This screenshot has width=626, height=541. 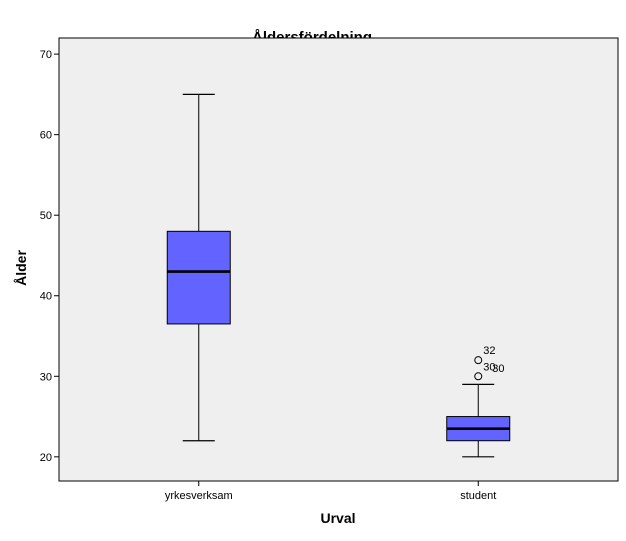 What do you see at coordinates (46, 55) in the screenshot?
I see `y-tick-label-70: 70` at bounding box center [46, 55].